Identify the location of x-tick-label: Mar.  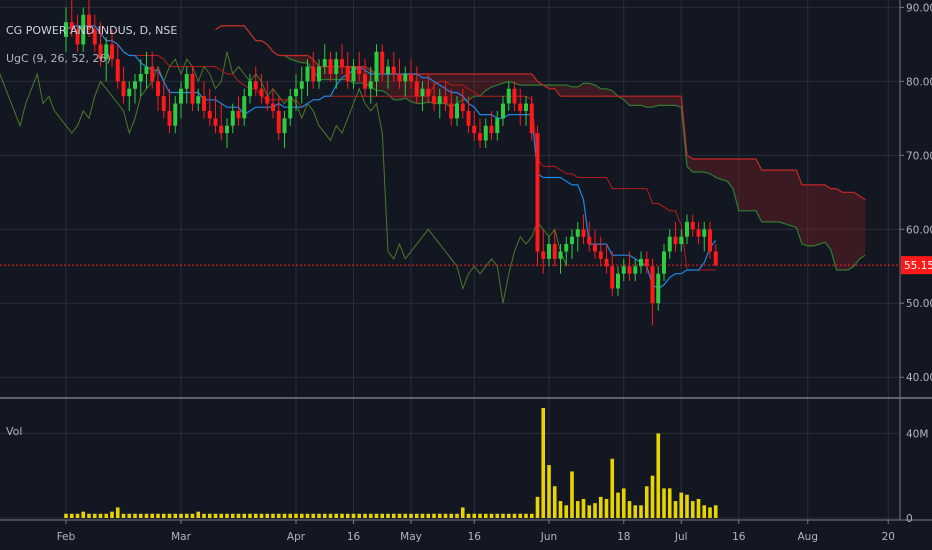
(181, 537).